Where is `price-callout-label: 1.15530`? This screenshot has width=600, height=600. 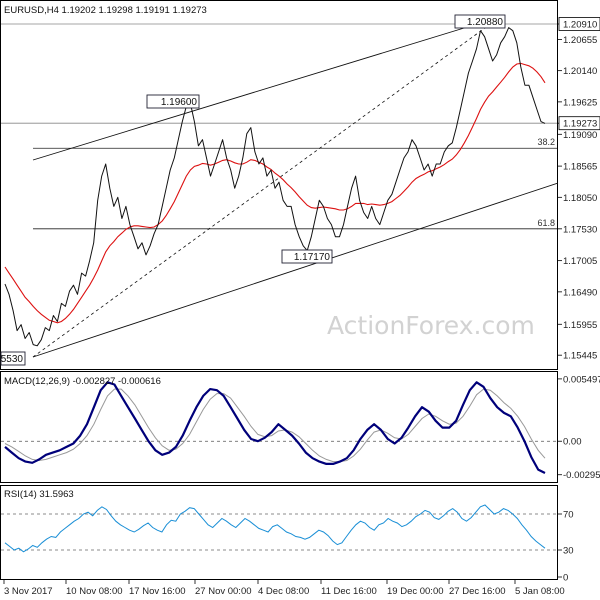
price-callout-label: 1.15530 is located at coordinates (11, 359).